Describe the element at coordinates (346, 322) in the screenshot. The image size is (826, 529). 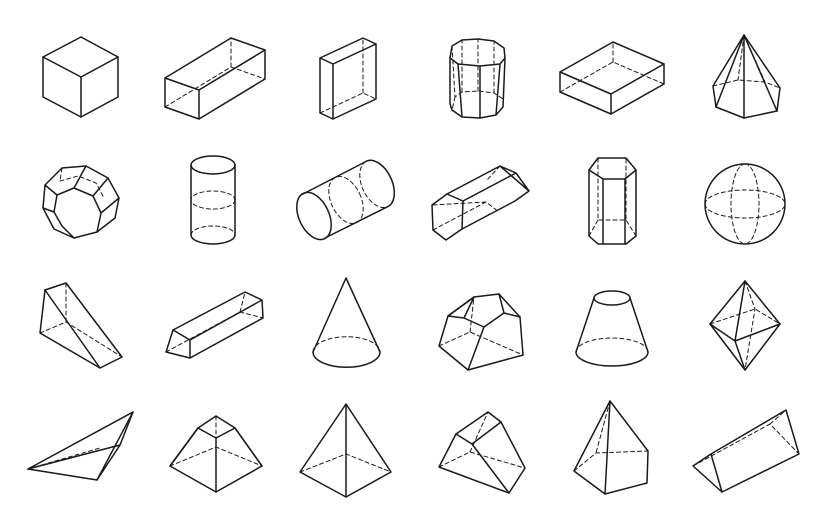
I see `cone-icon` at that location.